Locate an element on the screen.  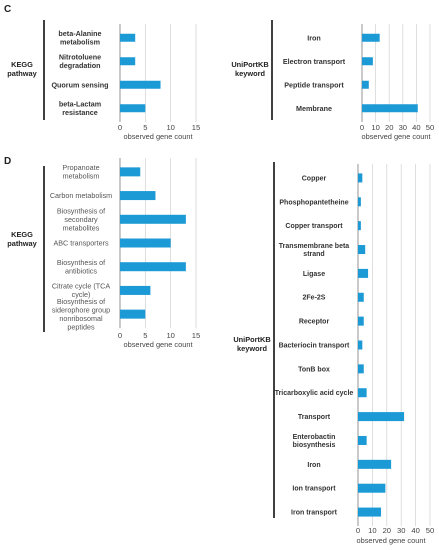
category-label: TonB box is located at coordinates (314, 369).